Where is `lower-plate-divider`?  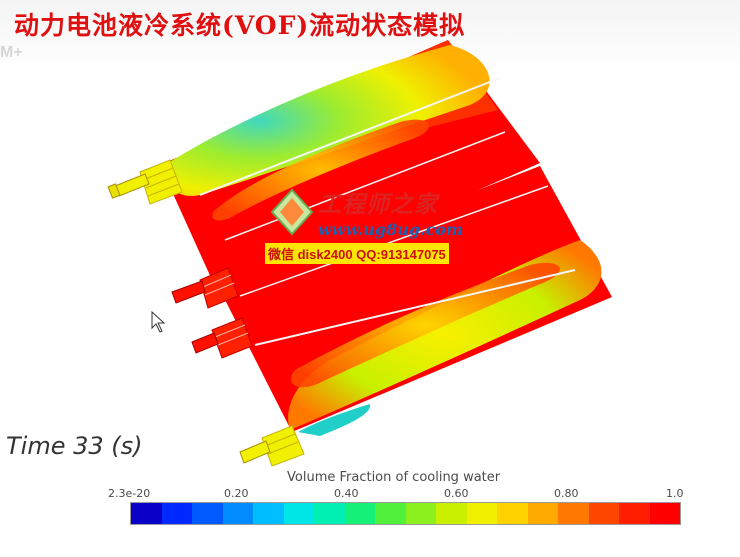 lower-plate-divider is located at coordinates (415, 307).